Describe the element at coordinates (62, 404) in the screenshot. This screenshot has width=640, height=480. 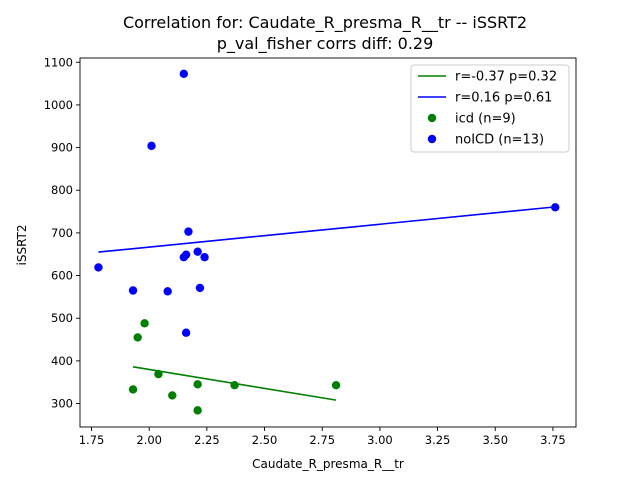
I see `y-tick-label: 300` at that location.